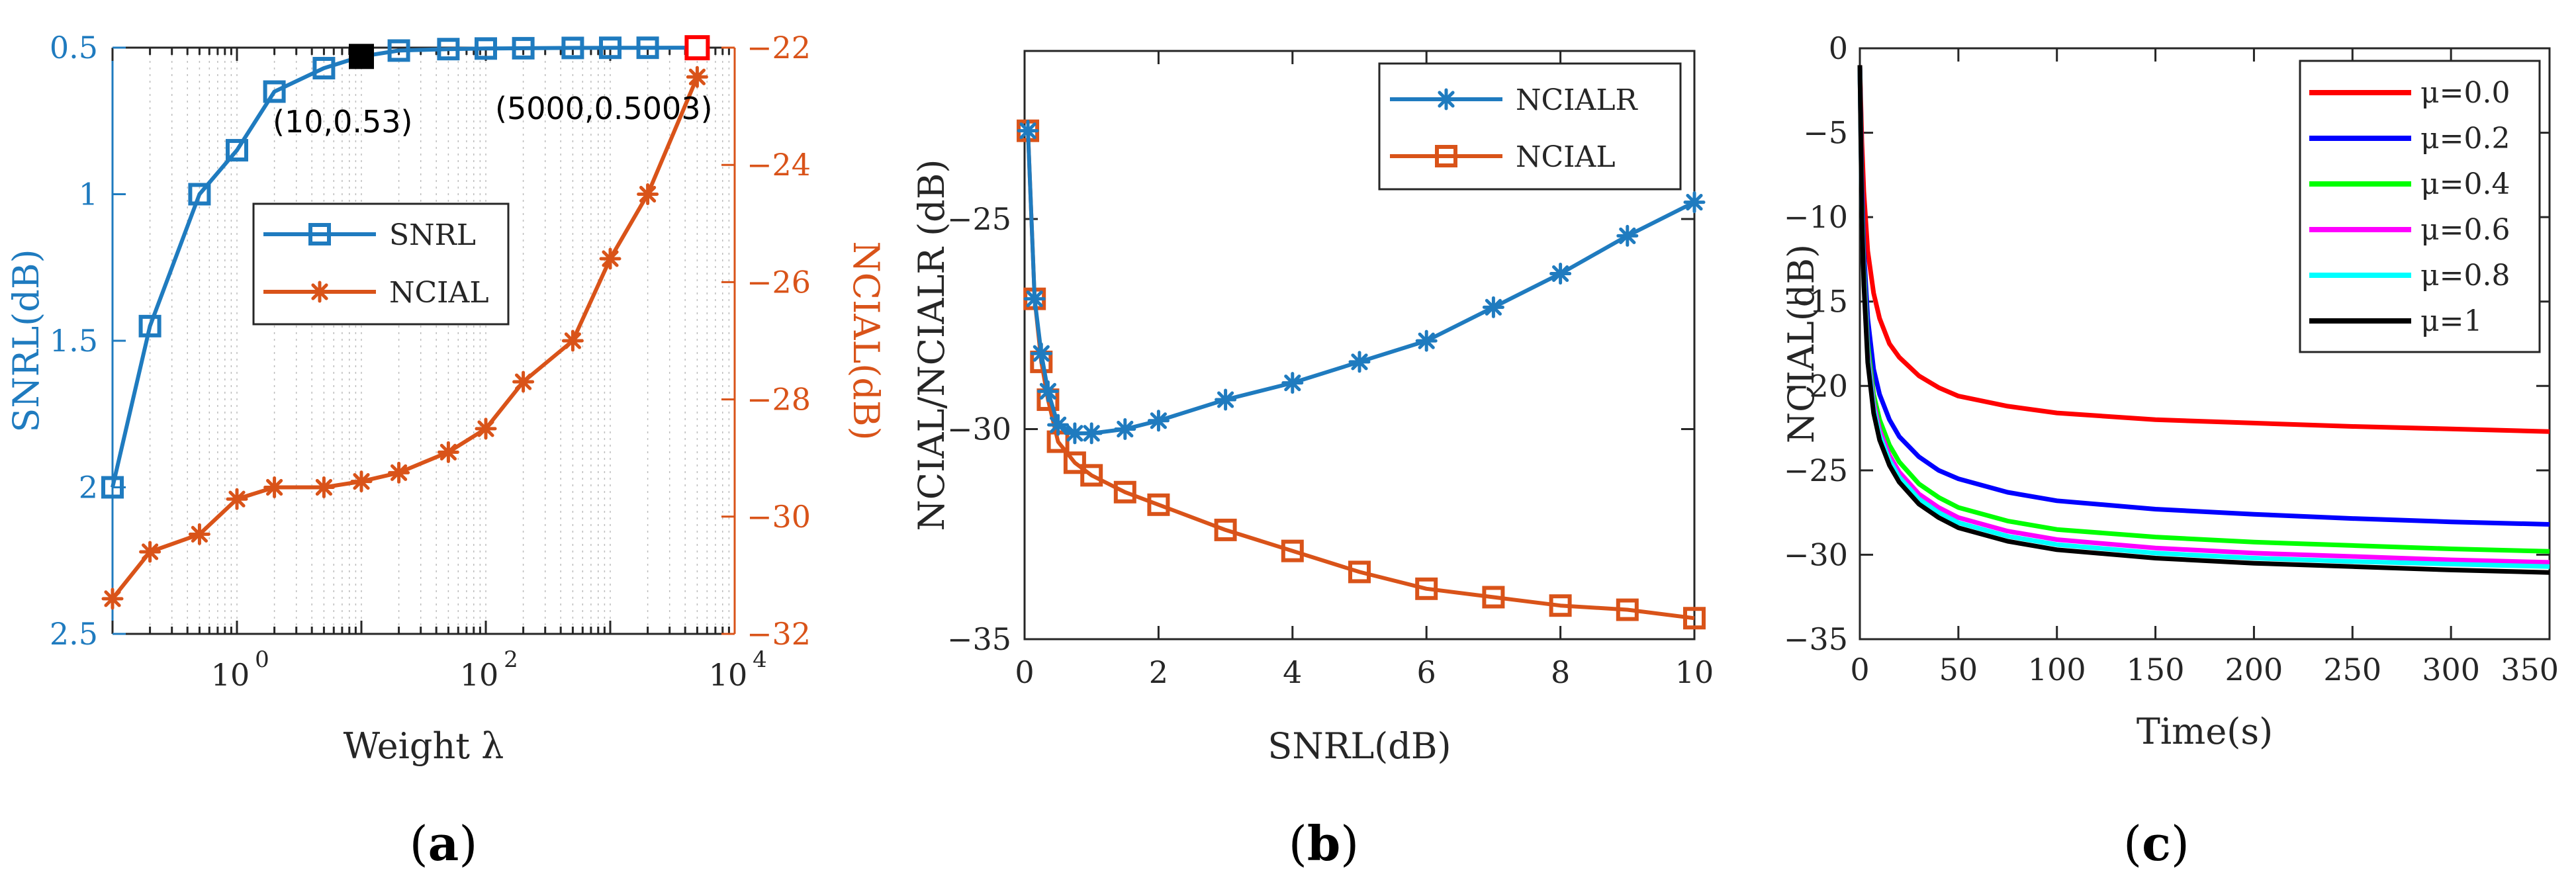 The image size is (2576, 884). I want to click on legend-label: μ=1, so click(2451, 321).